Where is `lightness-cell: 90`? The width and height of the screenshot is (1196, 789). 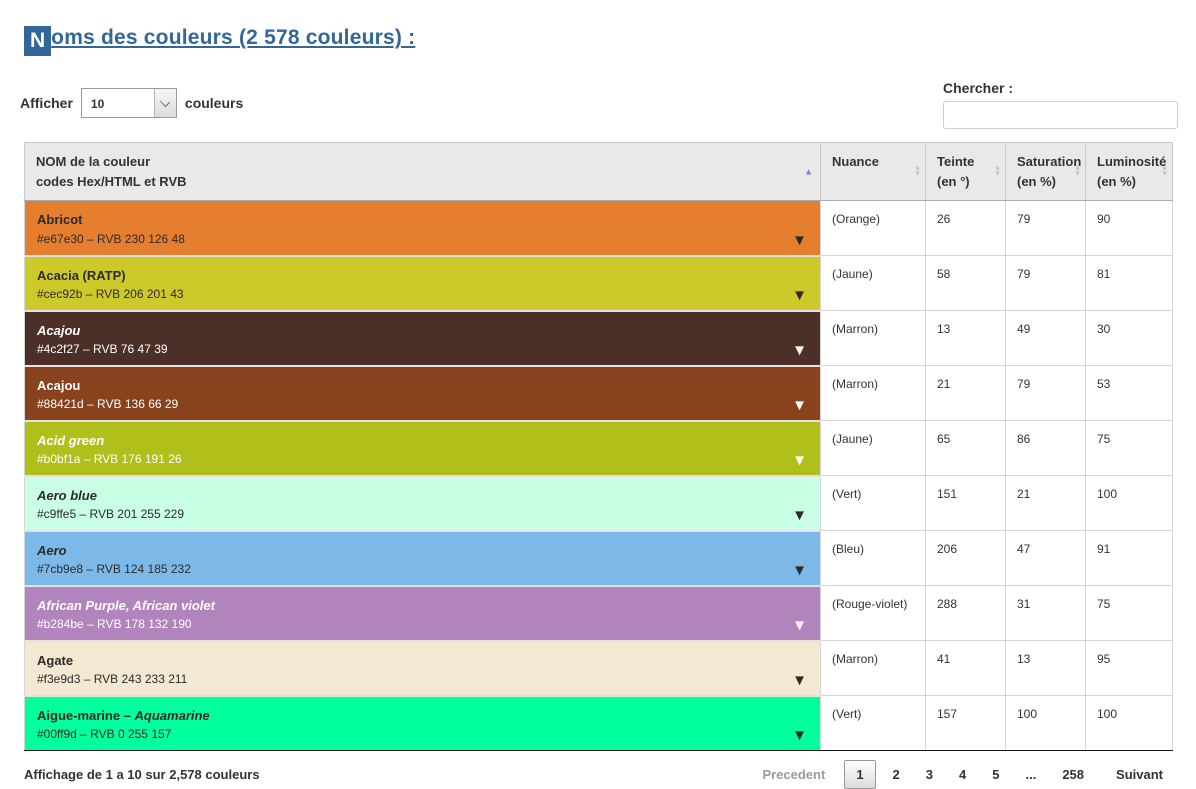
lightness-cell: 90 is located at coordinates (1129, 228).